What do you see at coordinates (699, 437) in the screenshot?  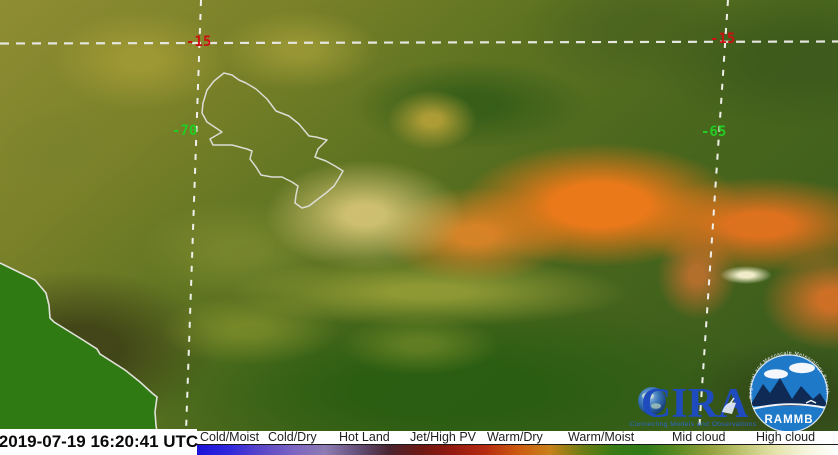 I see `legend-label-mid-cloud: Mid cloud` at bounding box center [699, 437].